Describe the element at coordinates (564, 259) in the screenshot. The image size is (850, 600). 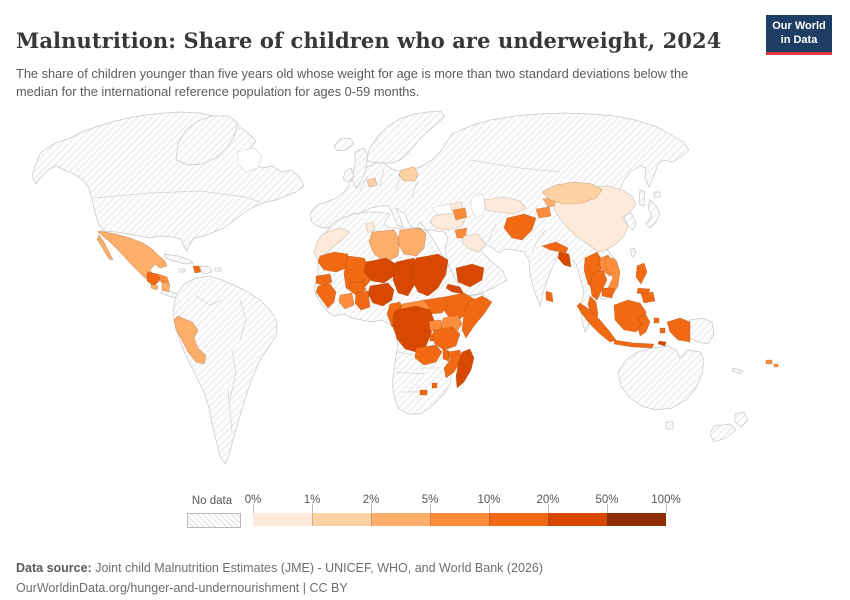
I see `country-bangladesh` at that location.